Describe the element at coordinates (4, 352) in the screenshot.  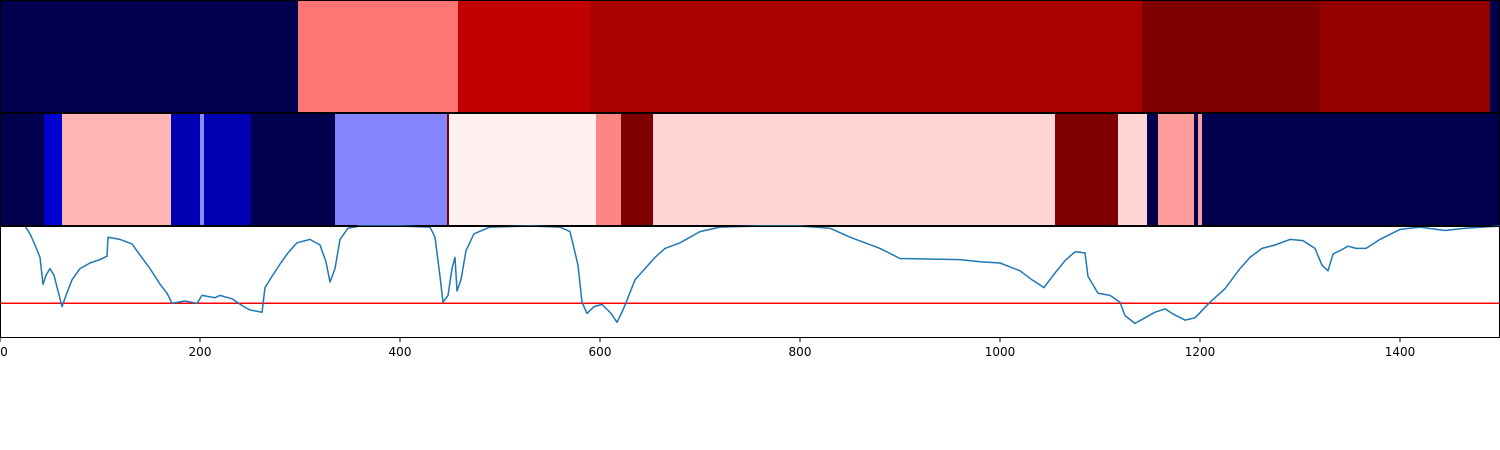
I see `x-tick-label-0: 0` at that location.